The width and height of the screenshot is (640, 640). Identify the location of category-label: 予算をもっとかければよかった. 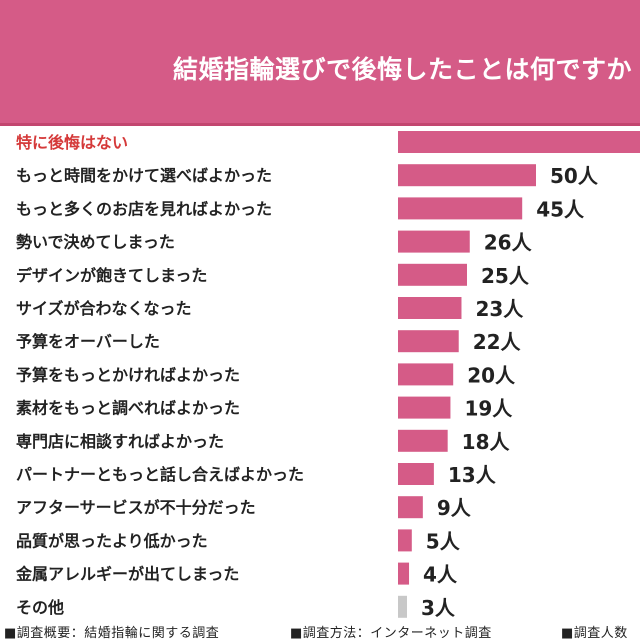
(128, 374).